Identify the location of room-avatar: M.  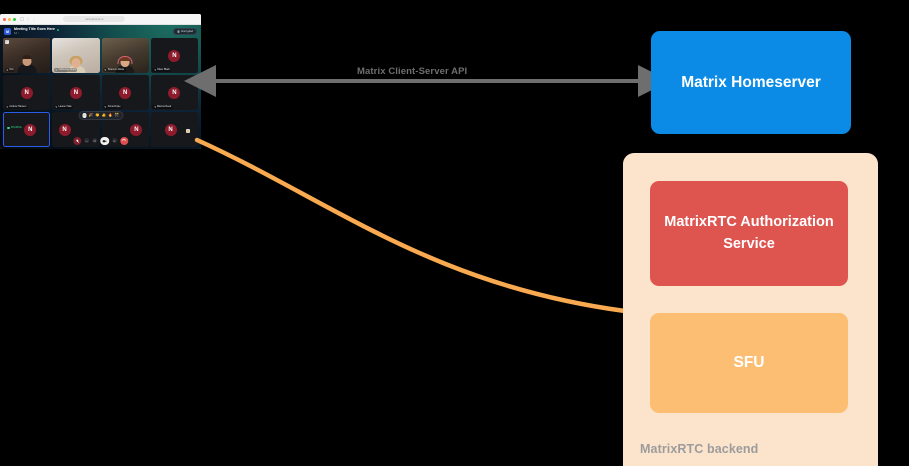
(7, 31).